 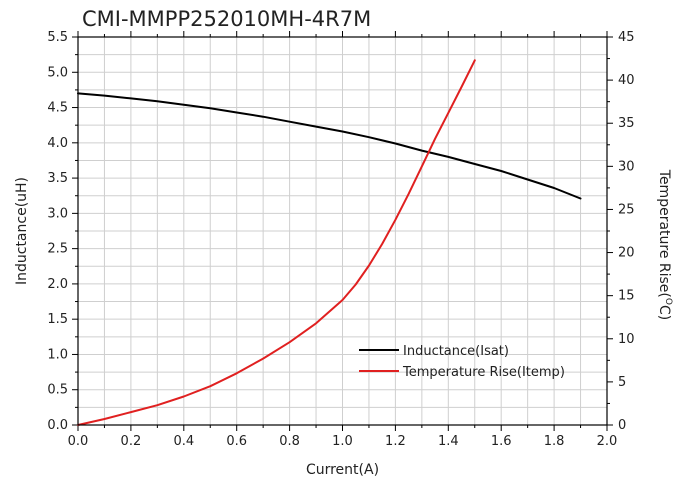 I want to click on y2-tick-label: 15, so click(x=626, y=296).